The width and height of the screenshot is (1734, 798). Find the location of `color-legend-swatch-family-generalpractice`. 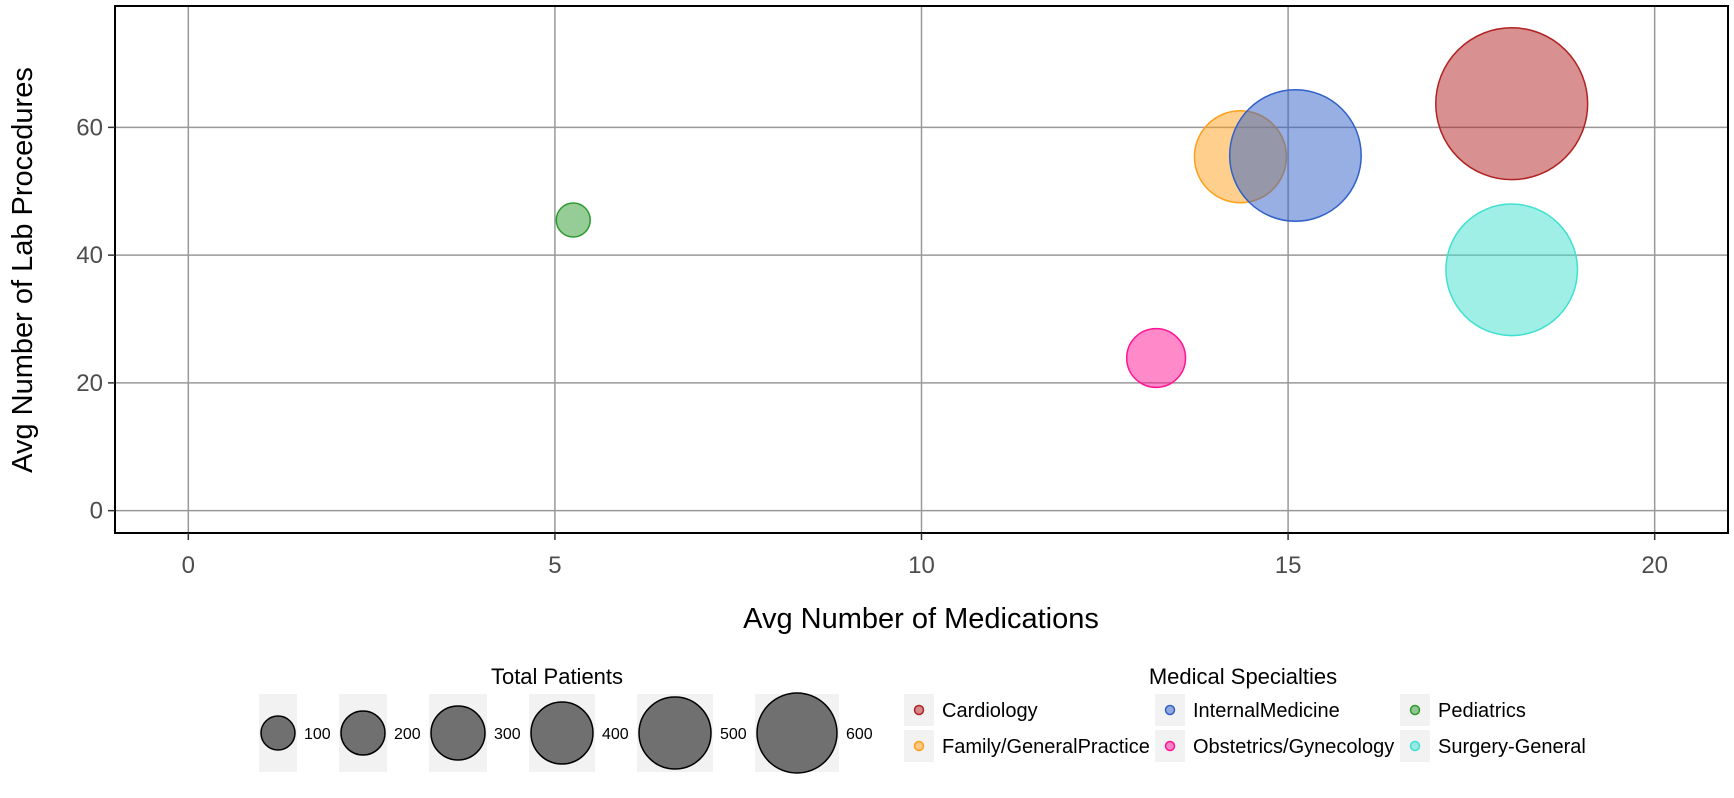

color-legend-swatch-family-generalpractice is located at coordinates (919, 746).